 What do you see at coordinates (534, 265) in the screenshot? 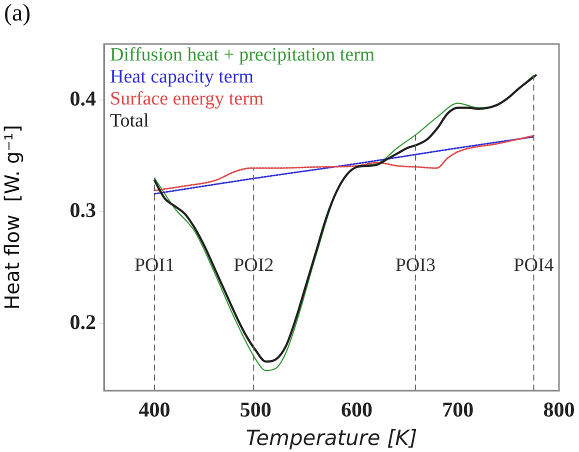
I see `ref-line-label: POI4` at bounding box center [534, 265].